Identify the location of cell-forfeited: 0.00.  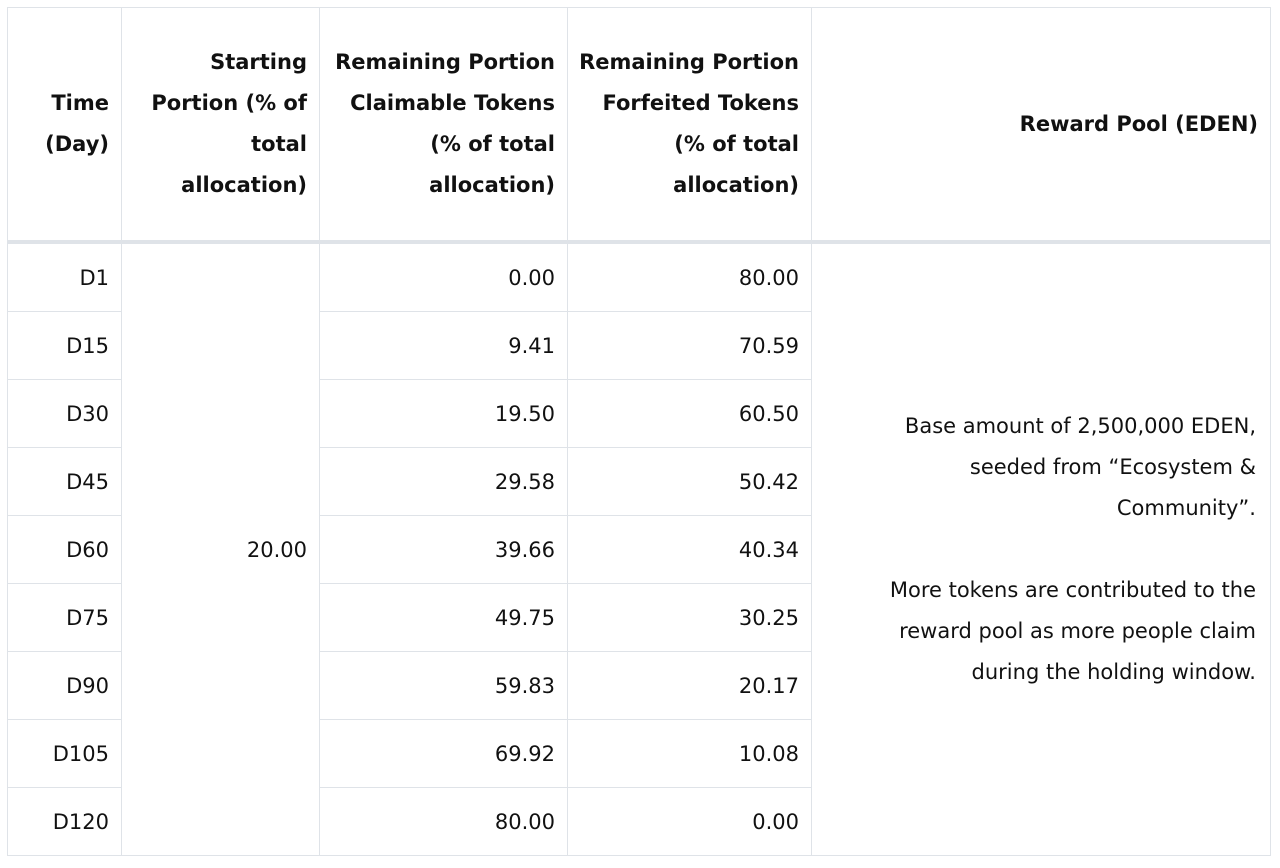
(689, 821).